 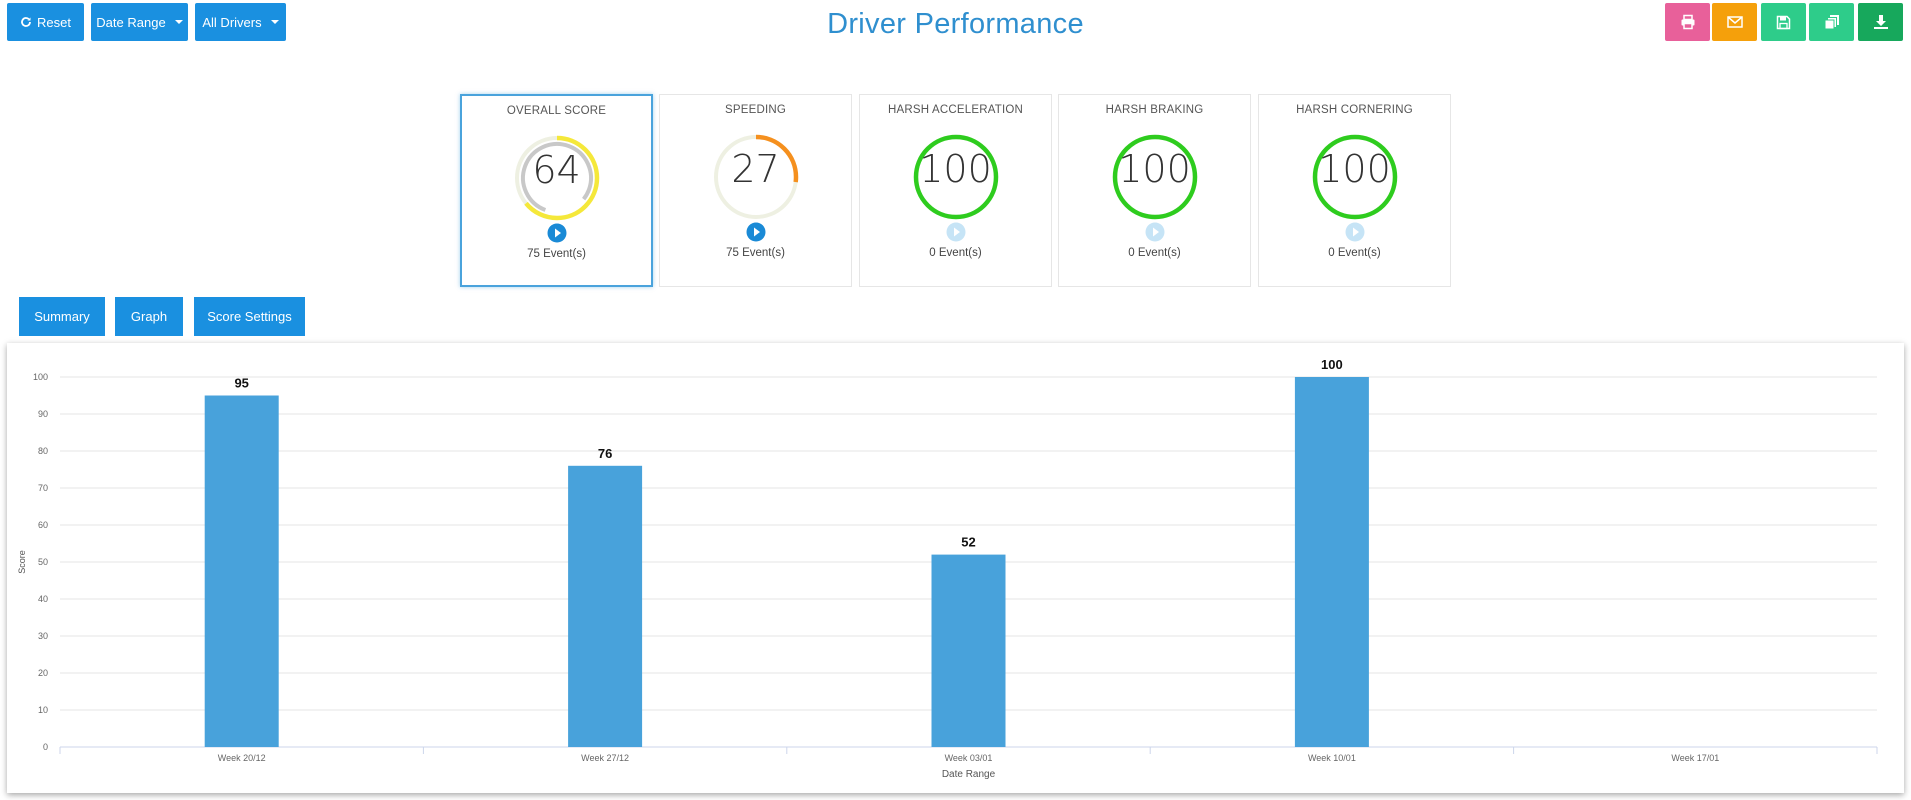 What do you see at coordinates (149, 316) in the screenshot?
I see `tab-graph: Graph` at bounding box center [149, 316].